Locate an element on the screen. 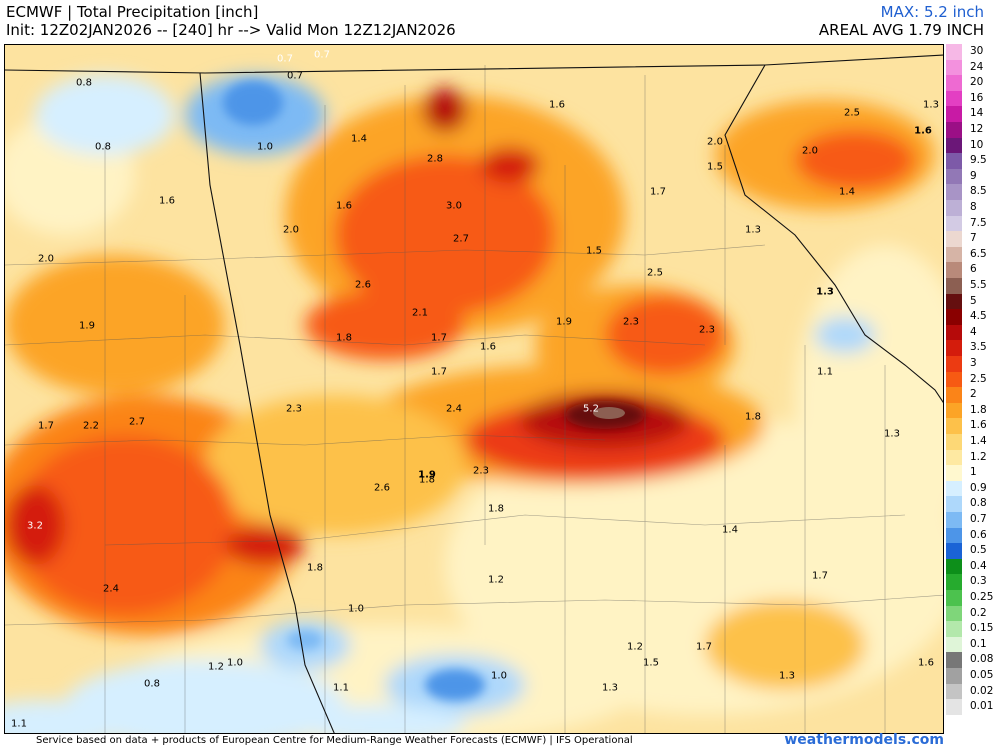  legend-entry: 0.01 is located at coordinates (973, 707).